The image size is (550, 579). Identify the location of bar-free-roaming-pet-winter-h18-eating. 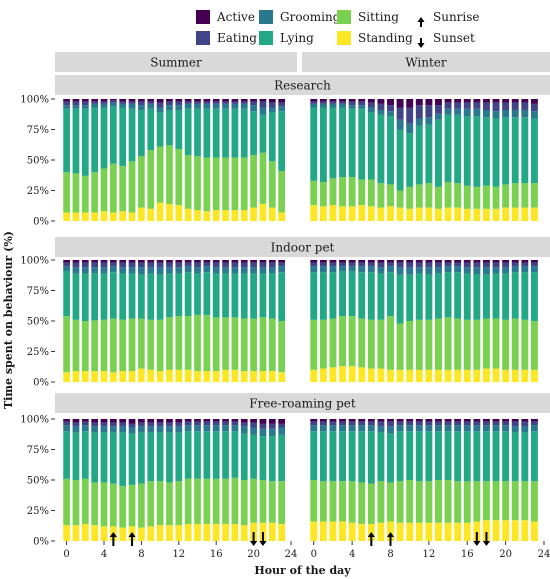
(486, 423).